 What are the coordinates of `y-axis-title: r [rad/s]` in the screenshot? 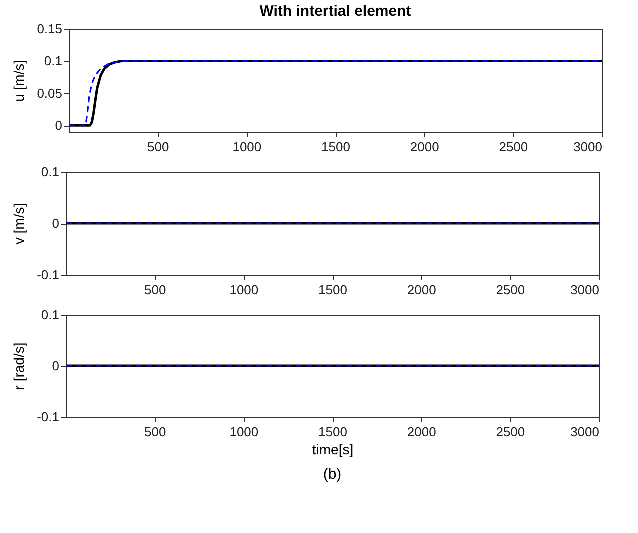 It's located at (19, 366).